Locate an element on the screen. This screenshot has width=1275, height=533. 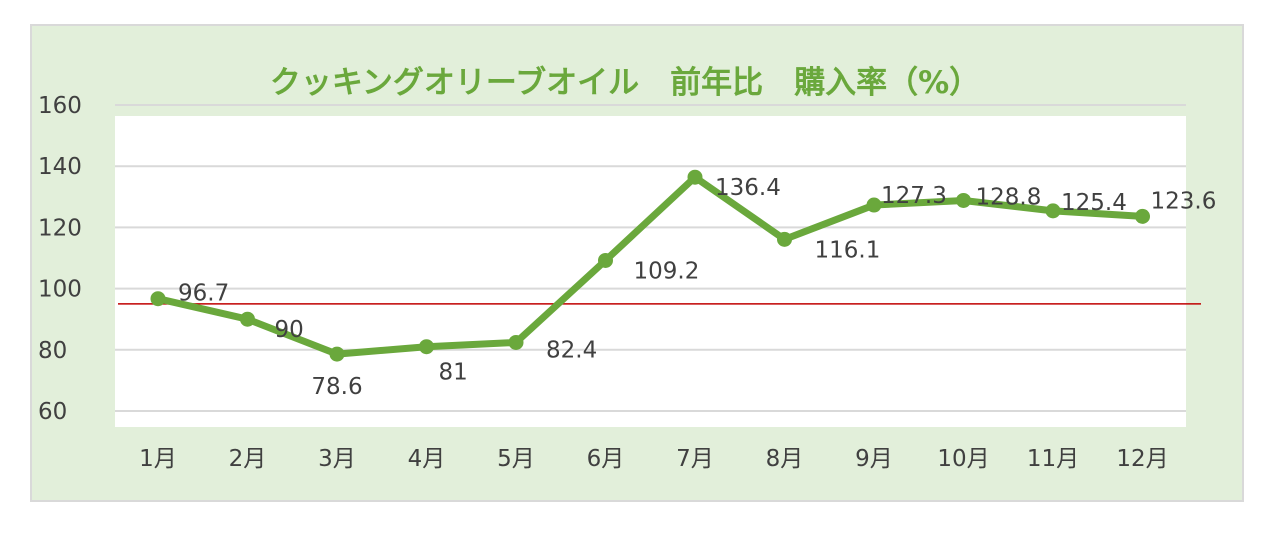
x-tick-label: 2月 is located at coordinates (248, 459).